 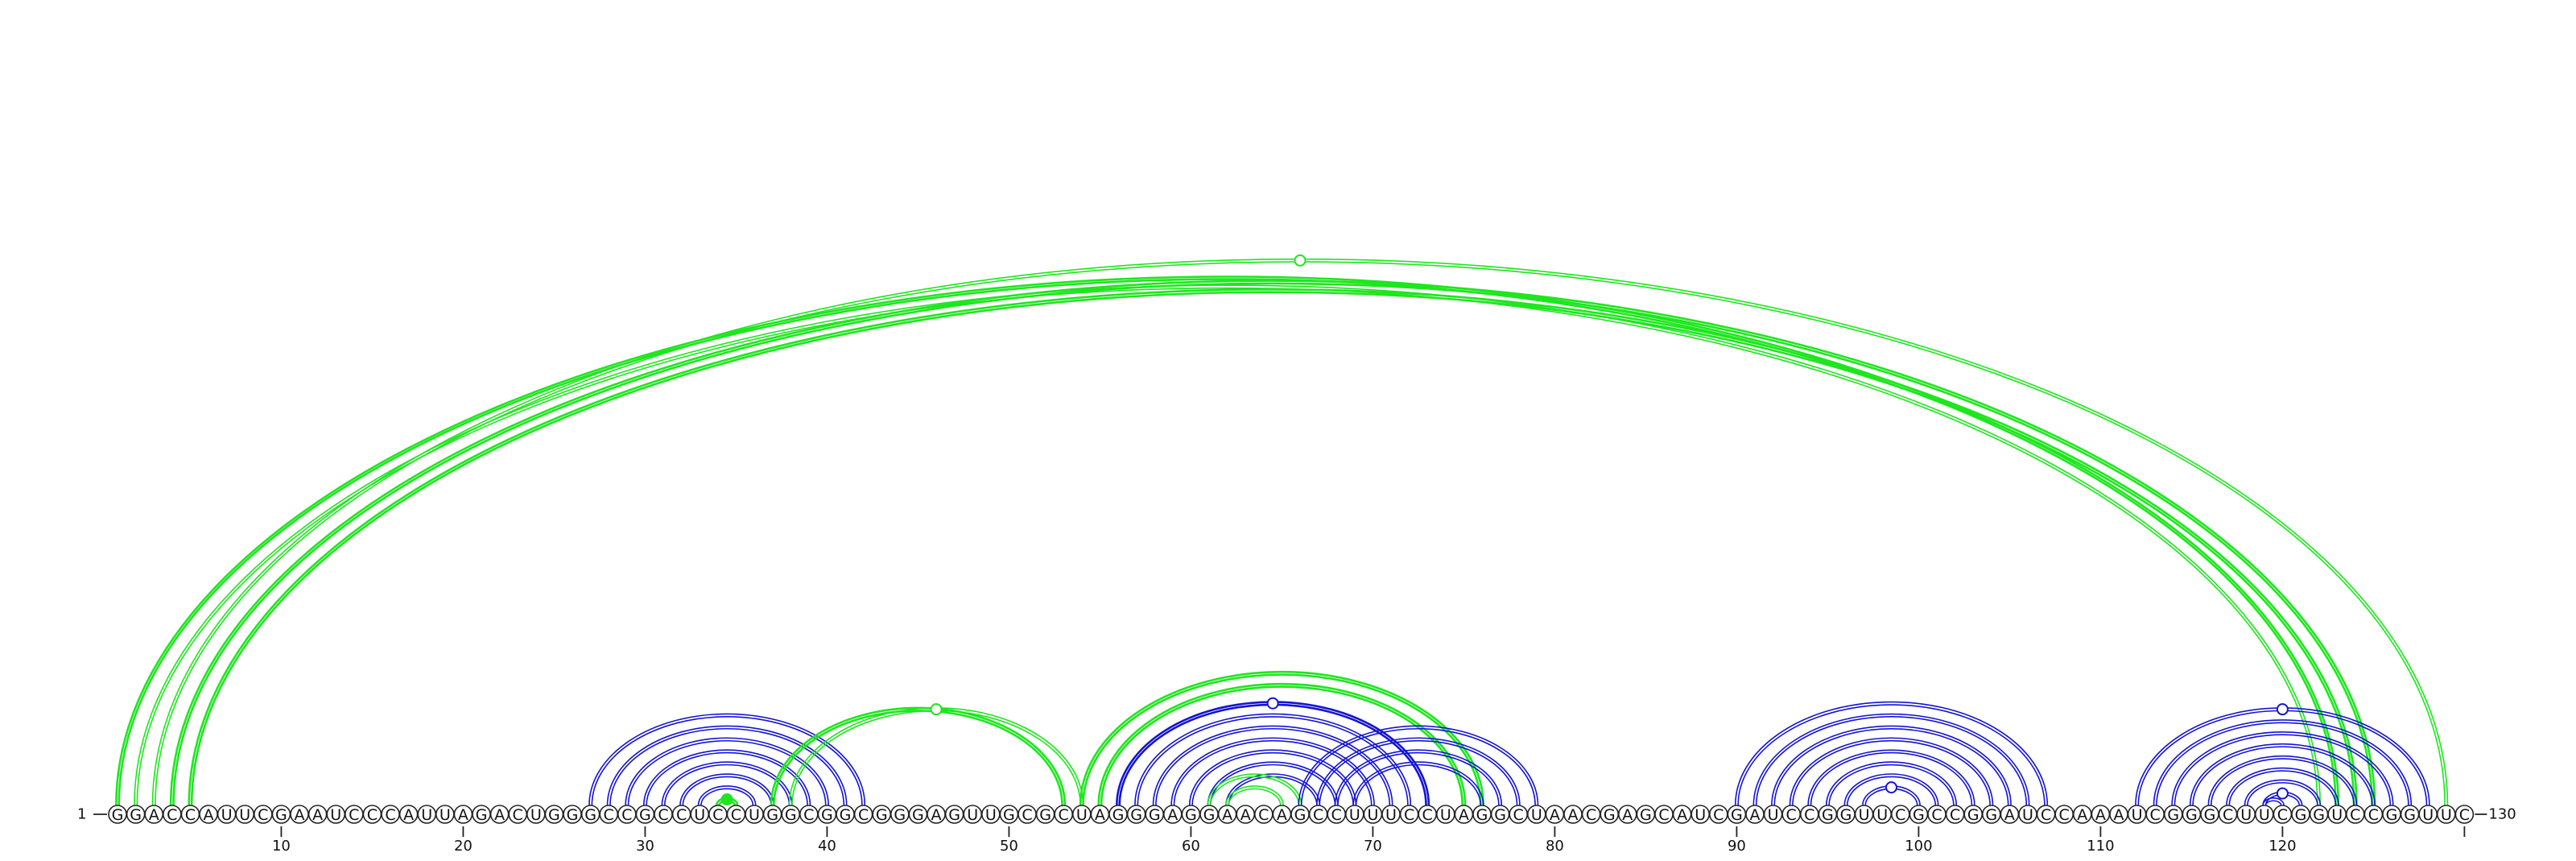 What do you see at coordinates (1891, 791) in the screenshot?
I see `arc-96-101-outer` at bounding box center [1891, 791].